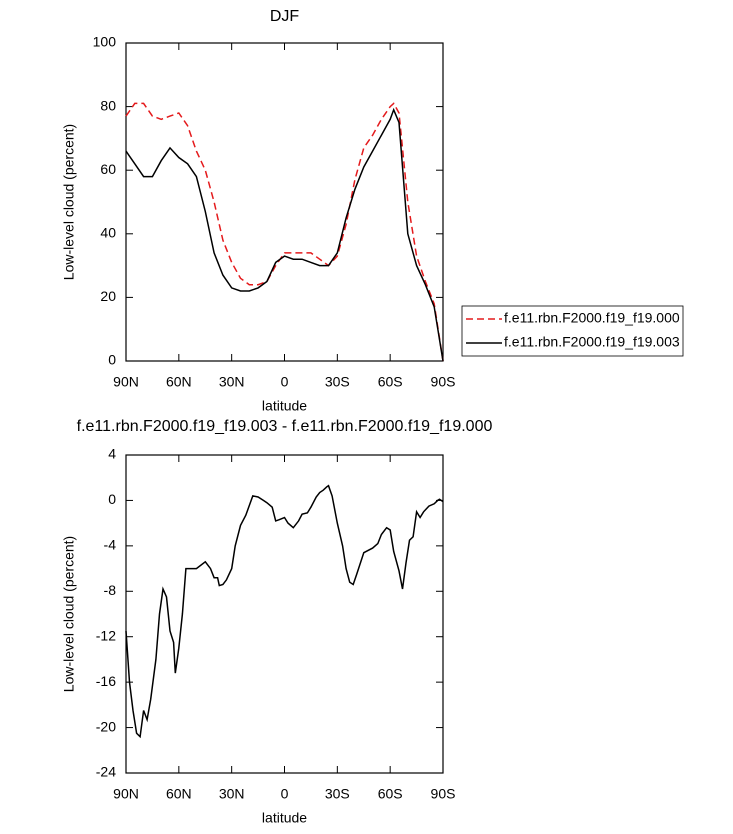 The image size is (733, 834). I want to click on legend-label: f.e11.rbn.F2000.f19_f19.000, so click(592, 318).